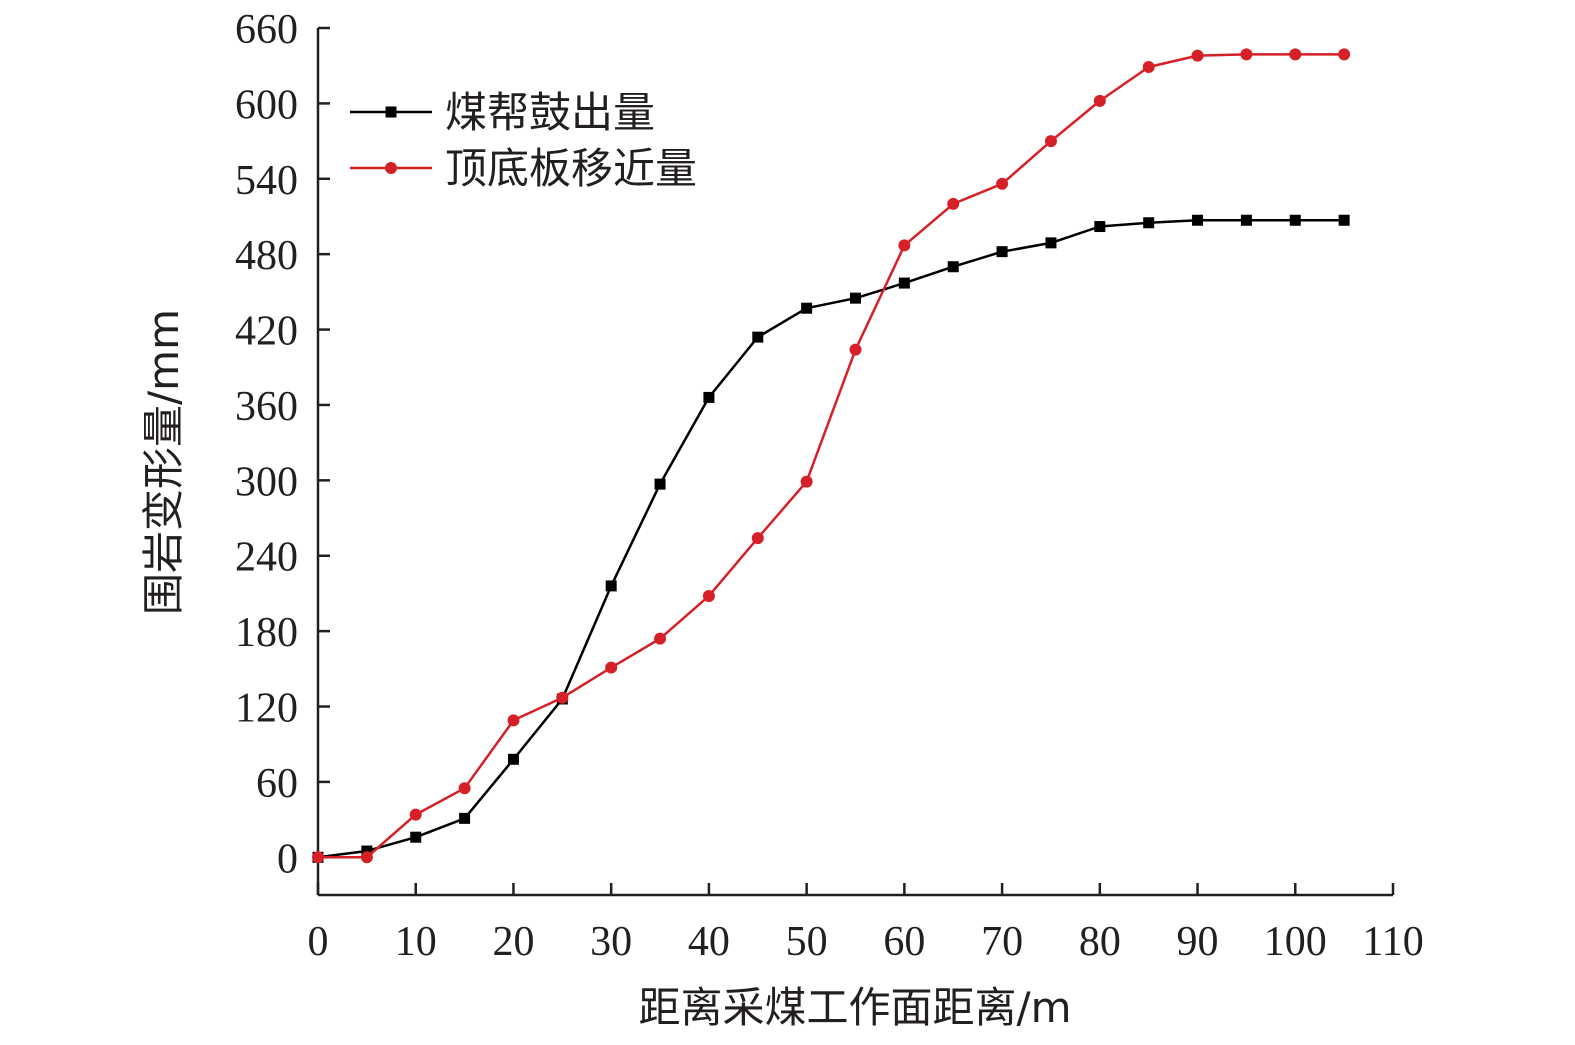 Image resolution: width=1575 pixels, height=1045 pixels. I want to click on x-tick-label: 80, so click(1100, 942).